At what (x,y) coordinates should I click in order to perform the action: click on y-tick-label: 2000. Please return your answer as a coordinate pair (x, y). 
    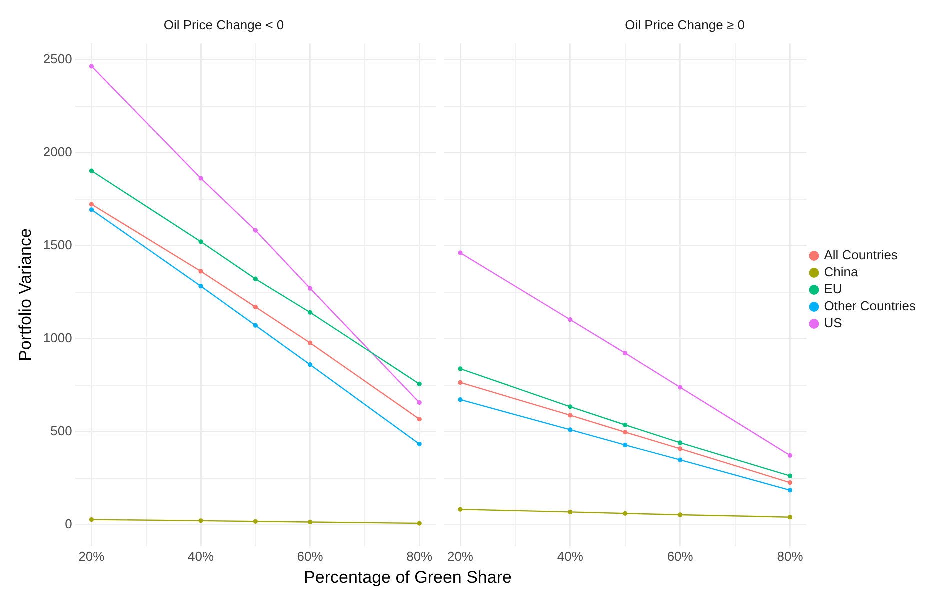
    Looking at the image, I should click on (57, 152).